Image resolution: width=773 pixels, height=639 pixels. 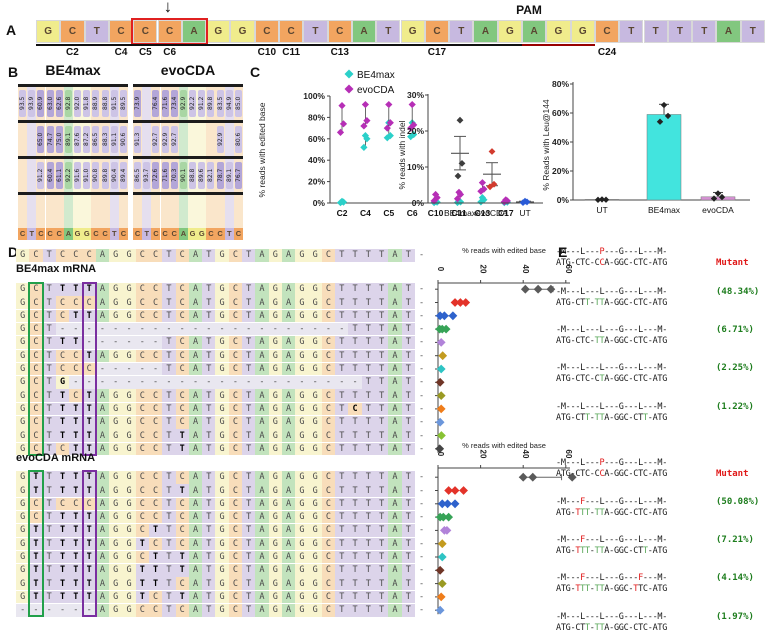 What do you see at coordinates (640, 330) in the screenshot?
I see `residue-char: L` at bounding box center [640, 330].